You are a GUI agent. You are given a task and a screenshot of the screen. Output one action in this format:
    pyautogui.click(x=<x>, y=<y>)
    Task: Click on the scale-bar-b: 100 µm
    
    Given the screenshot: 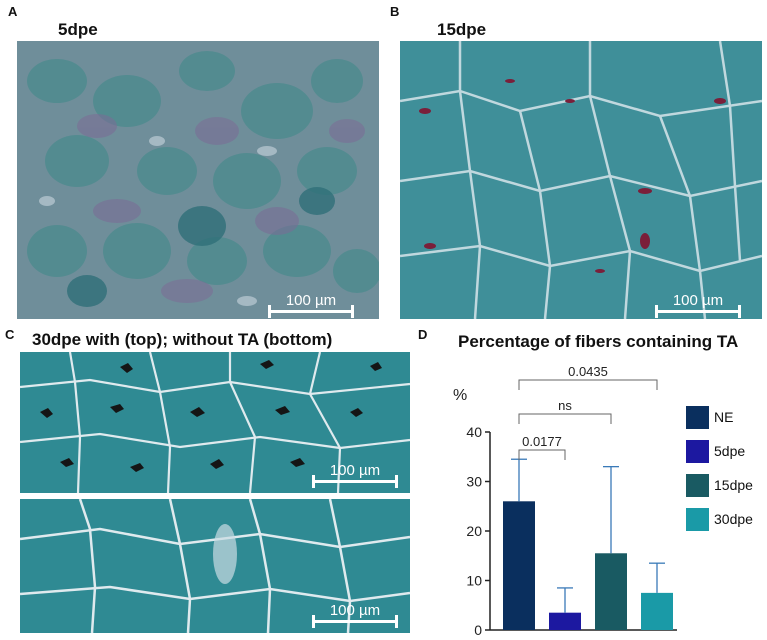 What is the action you would take?
    pyautogui.click(x=698, y=305)
    